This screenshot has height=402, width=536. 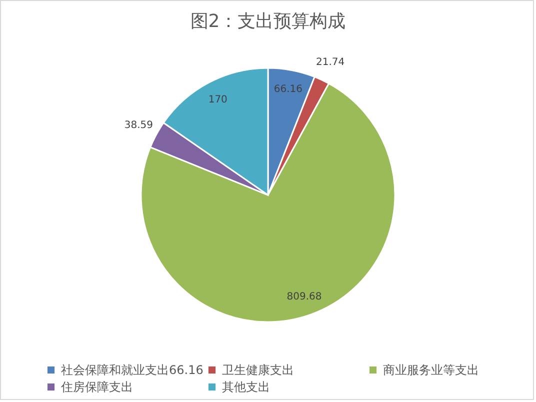 What do you see at coordinates (304, 297) in the screenshot?
I see `data-label: 809.68` at bounding box center [304, 297].